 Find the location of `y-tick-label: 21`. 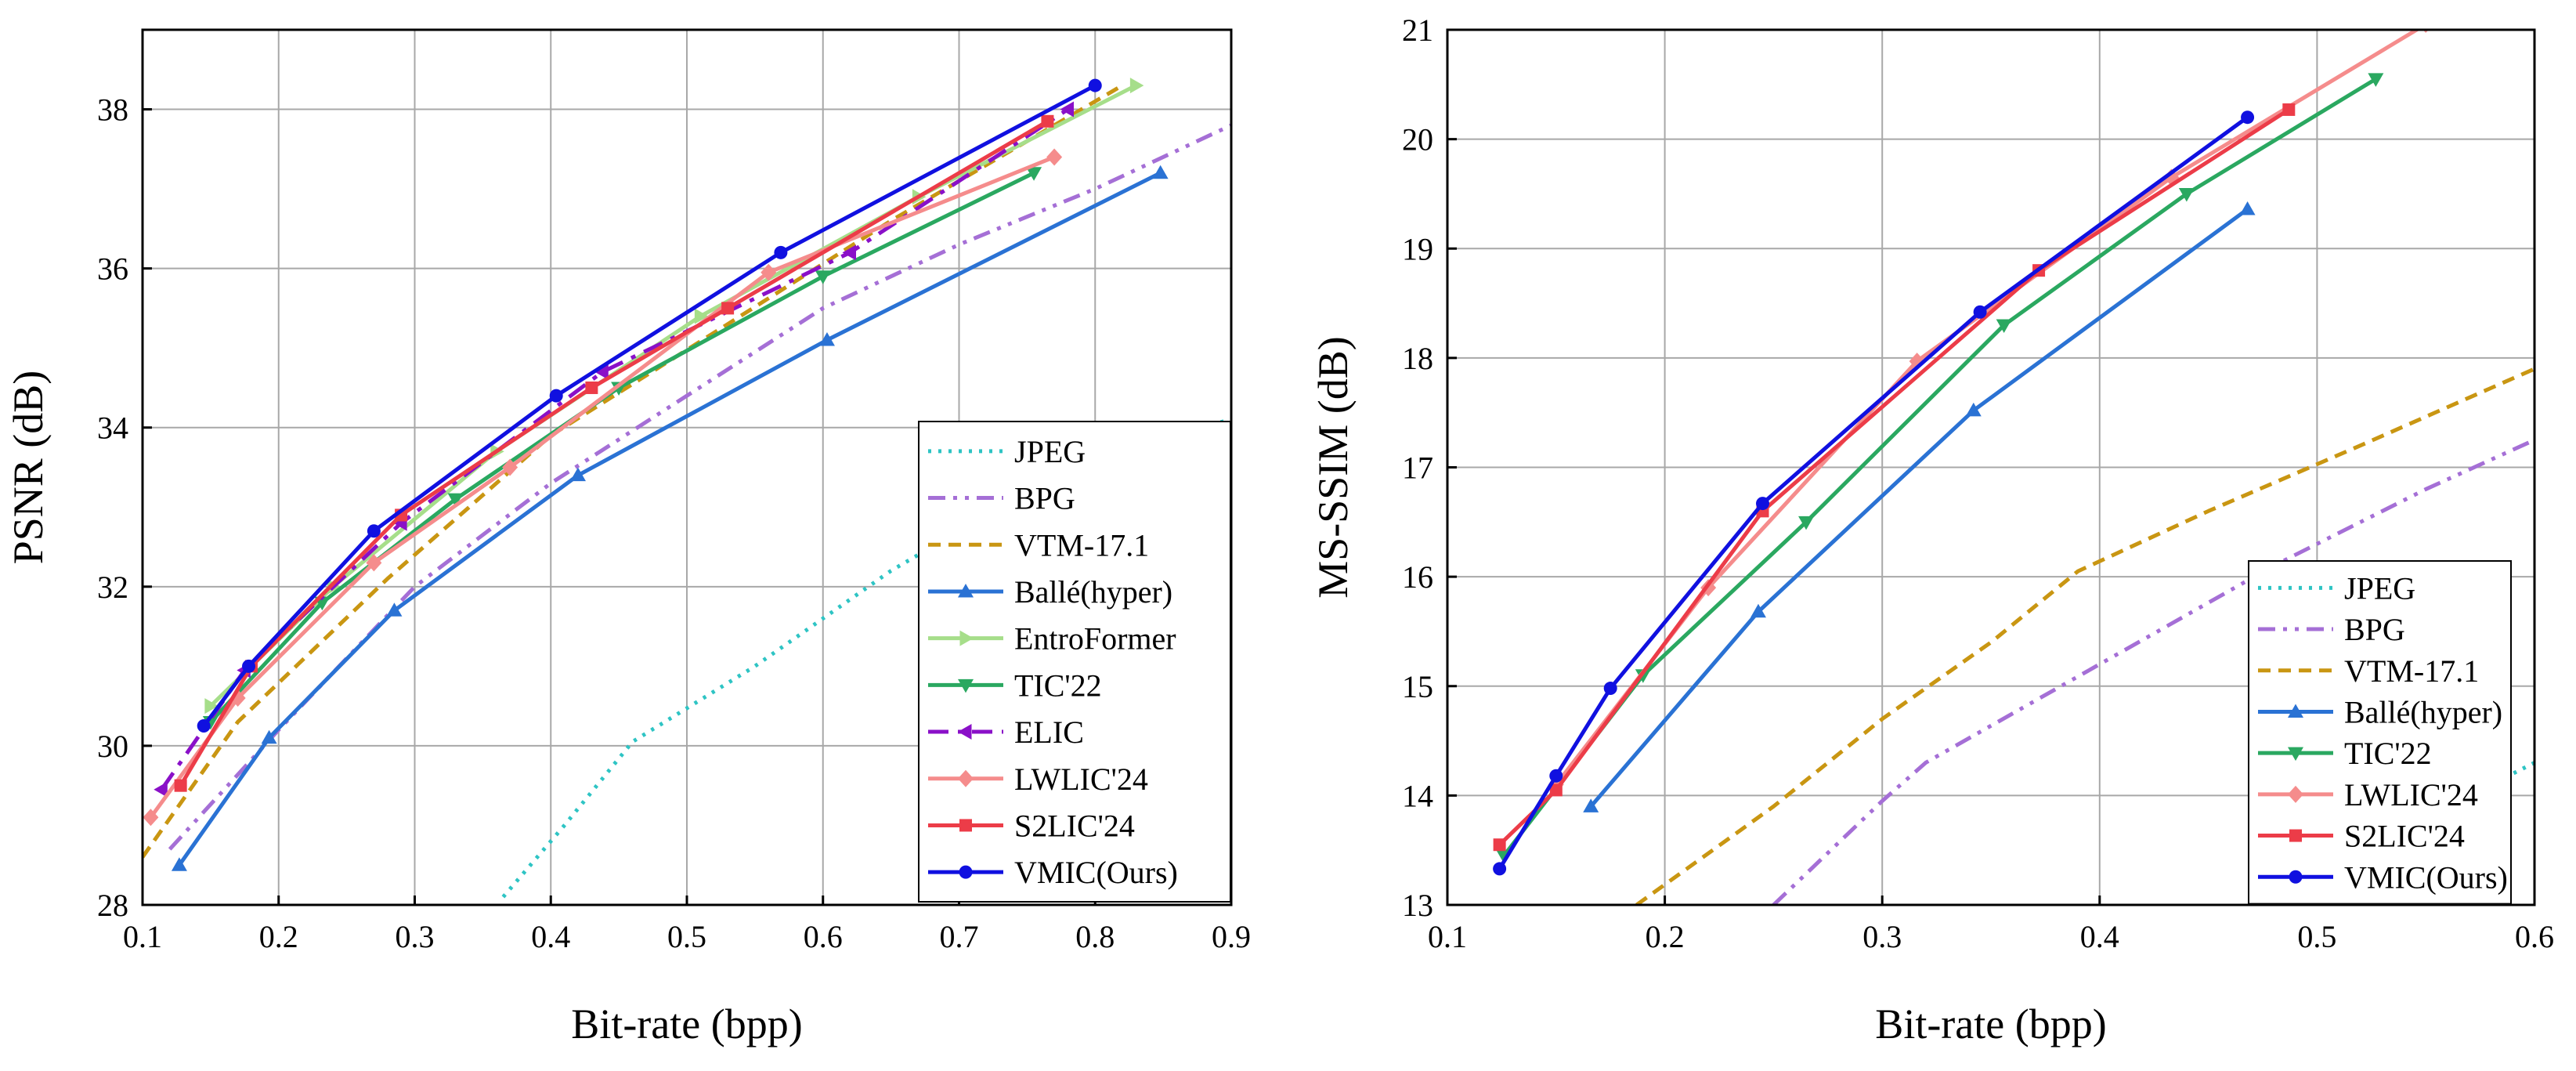

y-tick-label: 21 is located at coordinates (1417, 30).